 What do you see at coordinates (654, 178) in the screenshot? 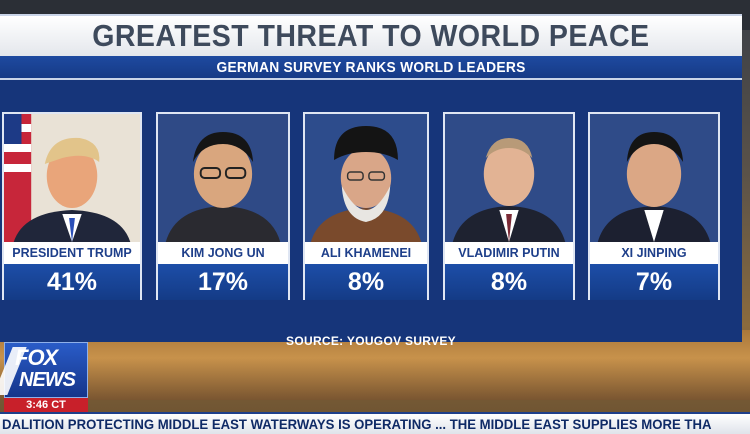
I see `portrait-xi` at bounding box center [654, 178].